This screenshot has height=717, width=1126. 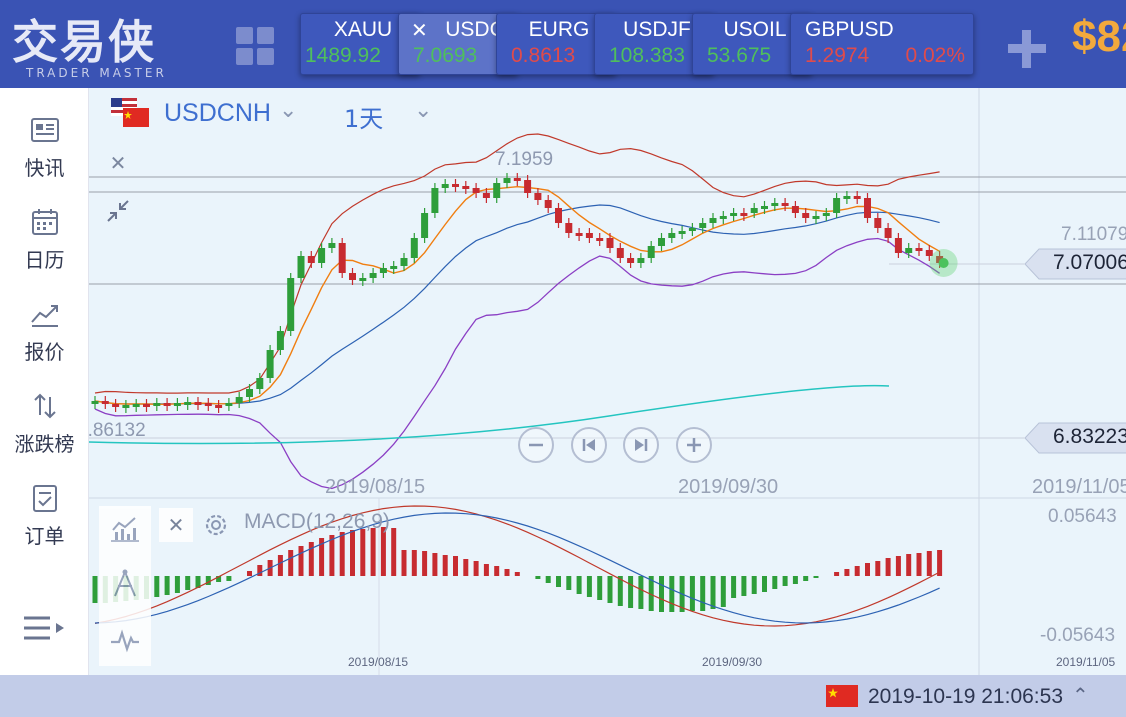 What do you see at coordinates (543, 55) in the screenshot?
I see `ticker-price: 0.8613` at bounding box center [543, 55].